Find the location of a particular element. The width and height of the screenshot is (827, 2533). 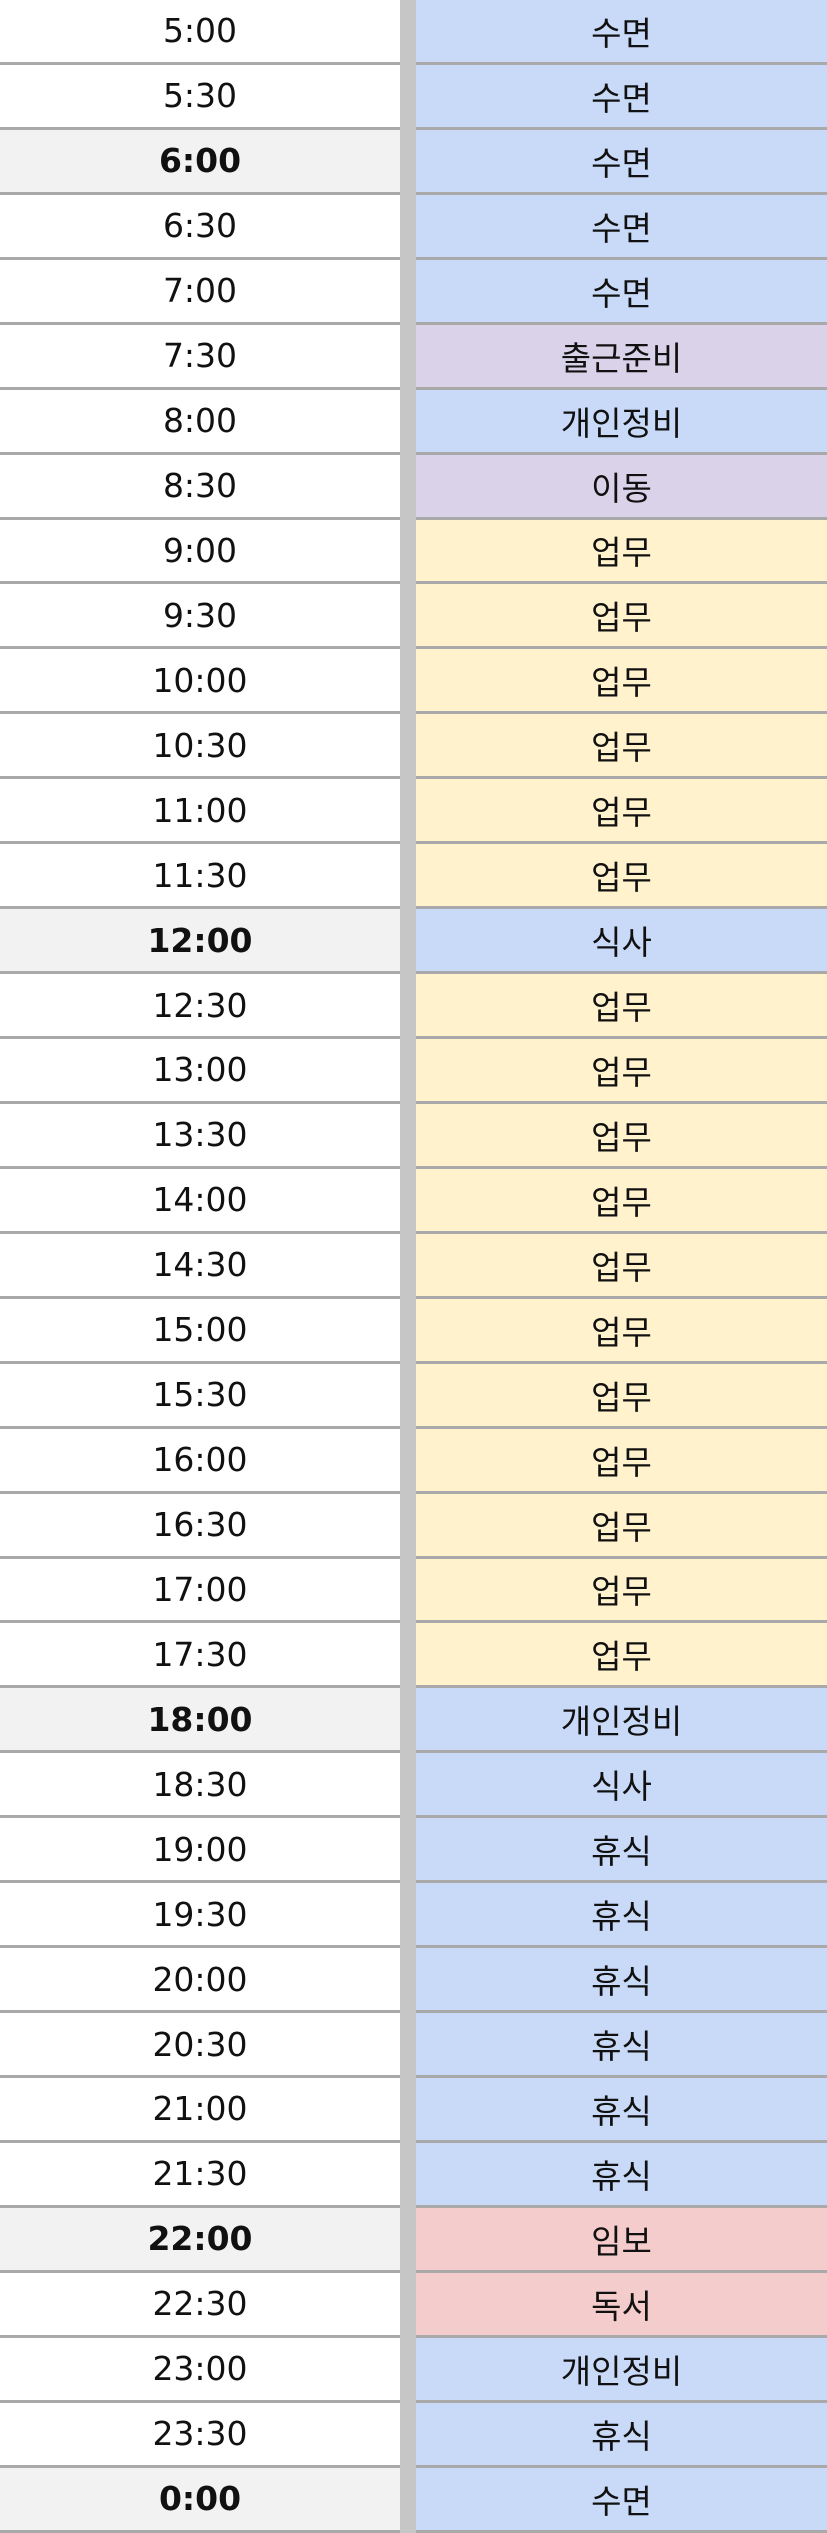

time-cell: 16:00 is located at coordinates (200, 1461).